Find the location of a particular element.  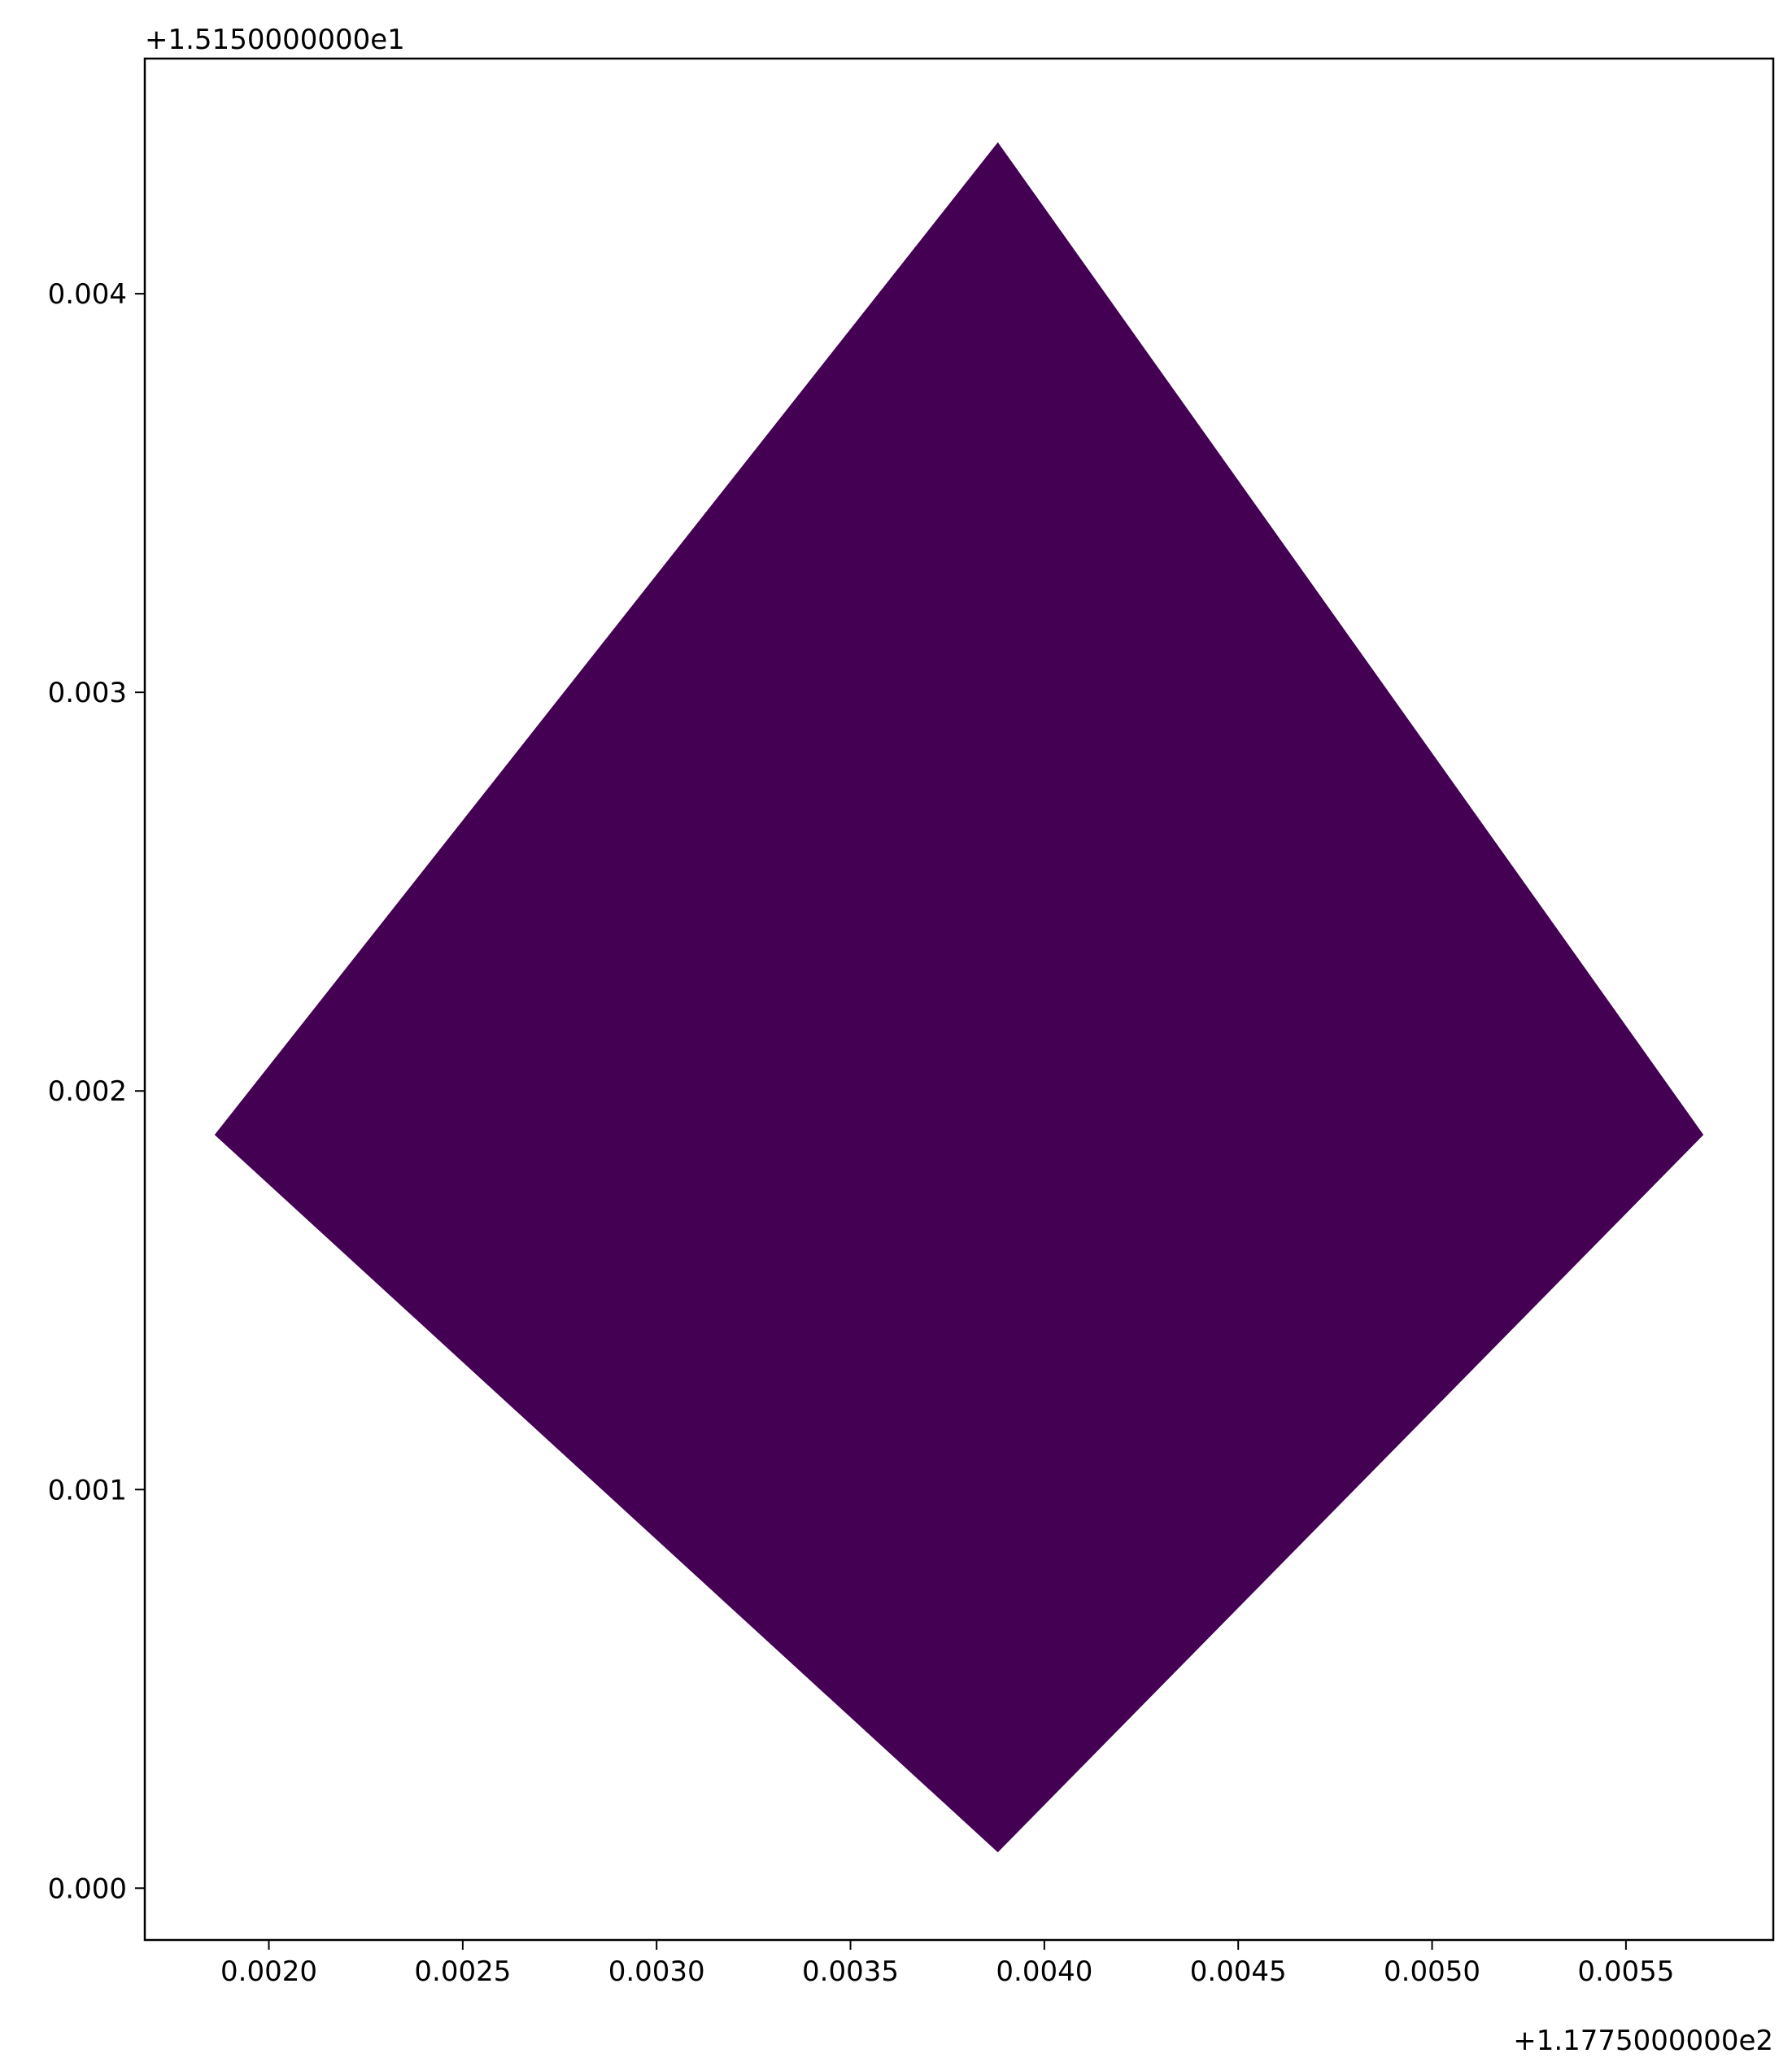

x-tick-label: 0.0025 is located at coordinates (462, 1972).